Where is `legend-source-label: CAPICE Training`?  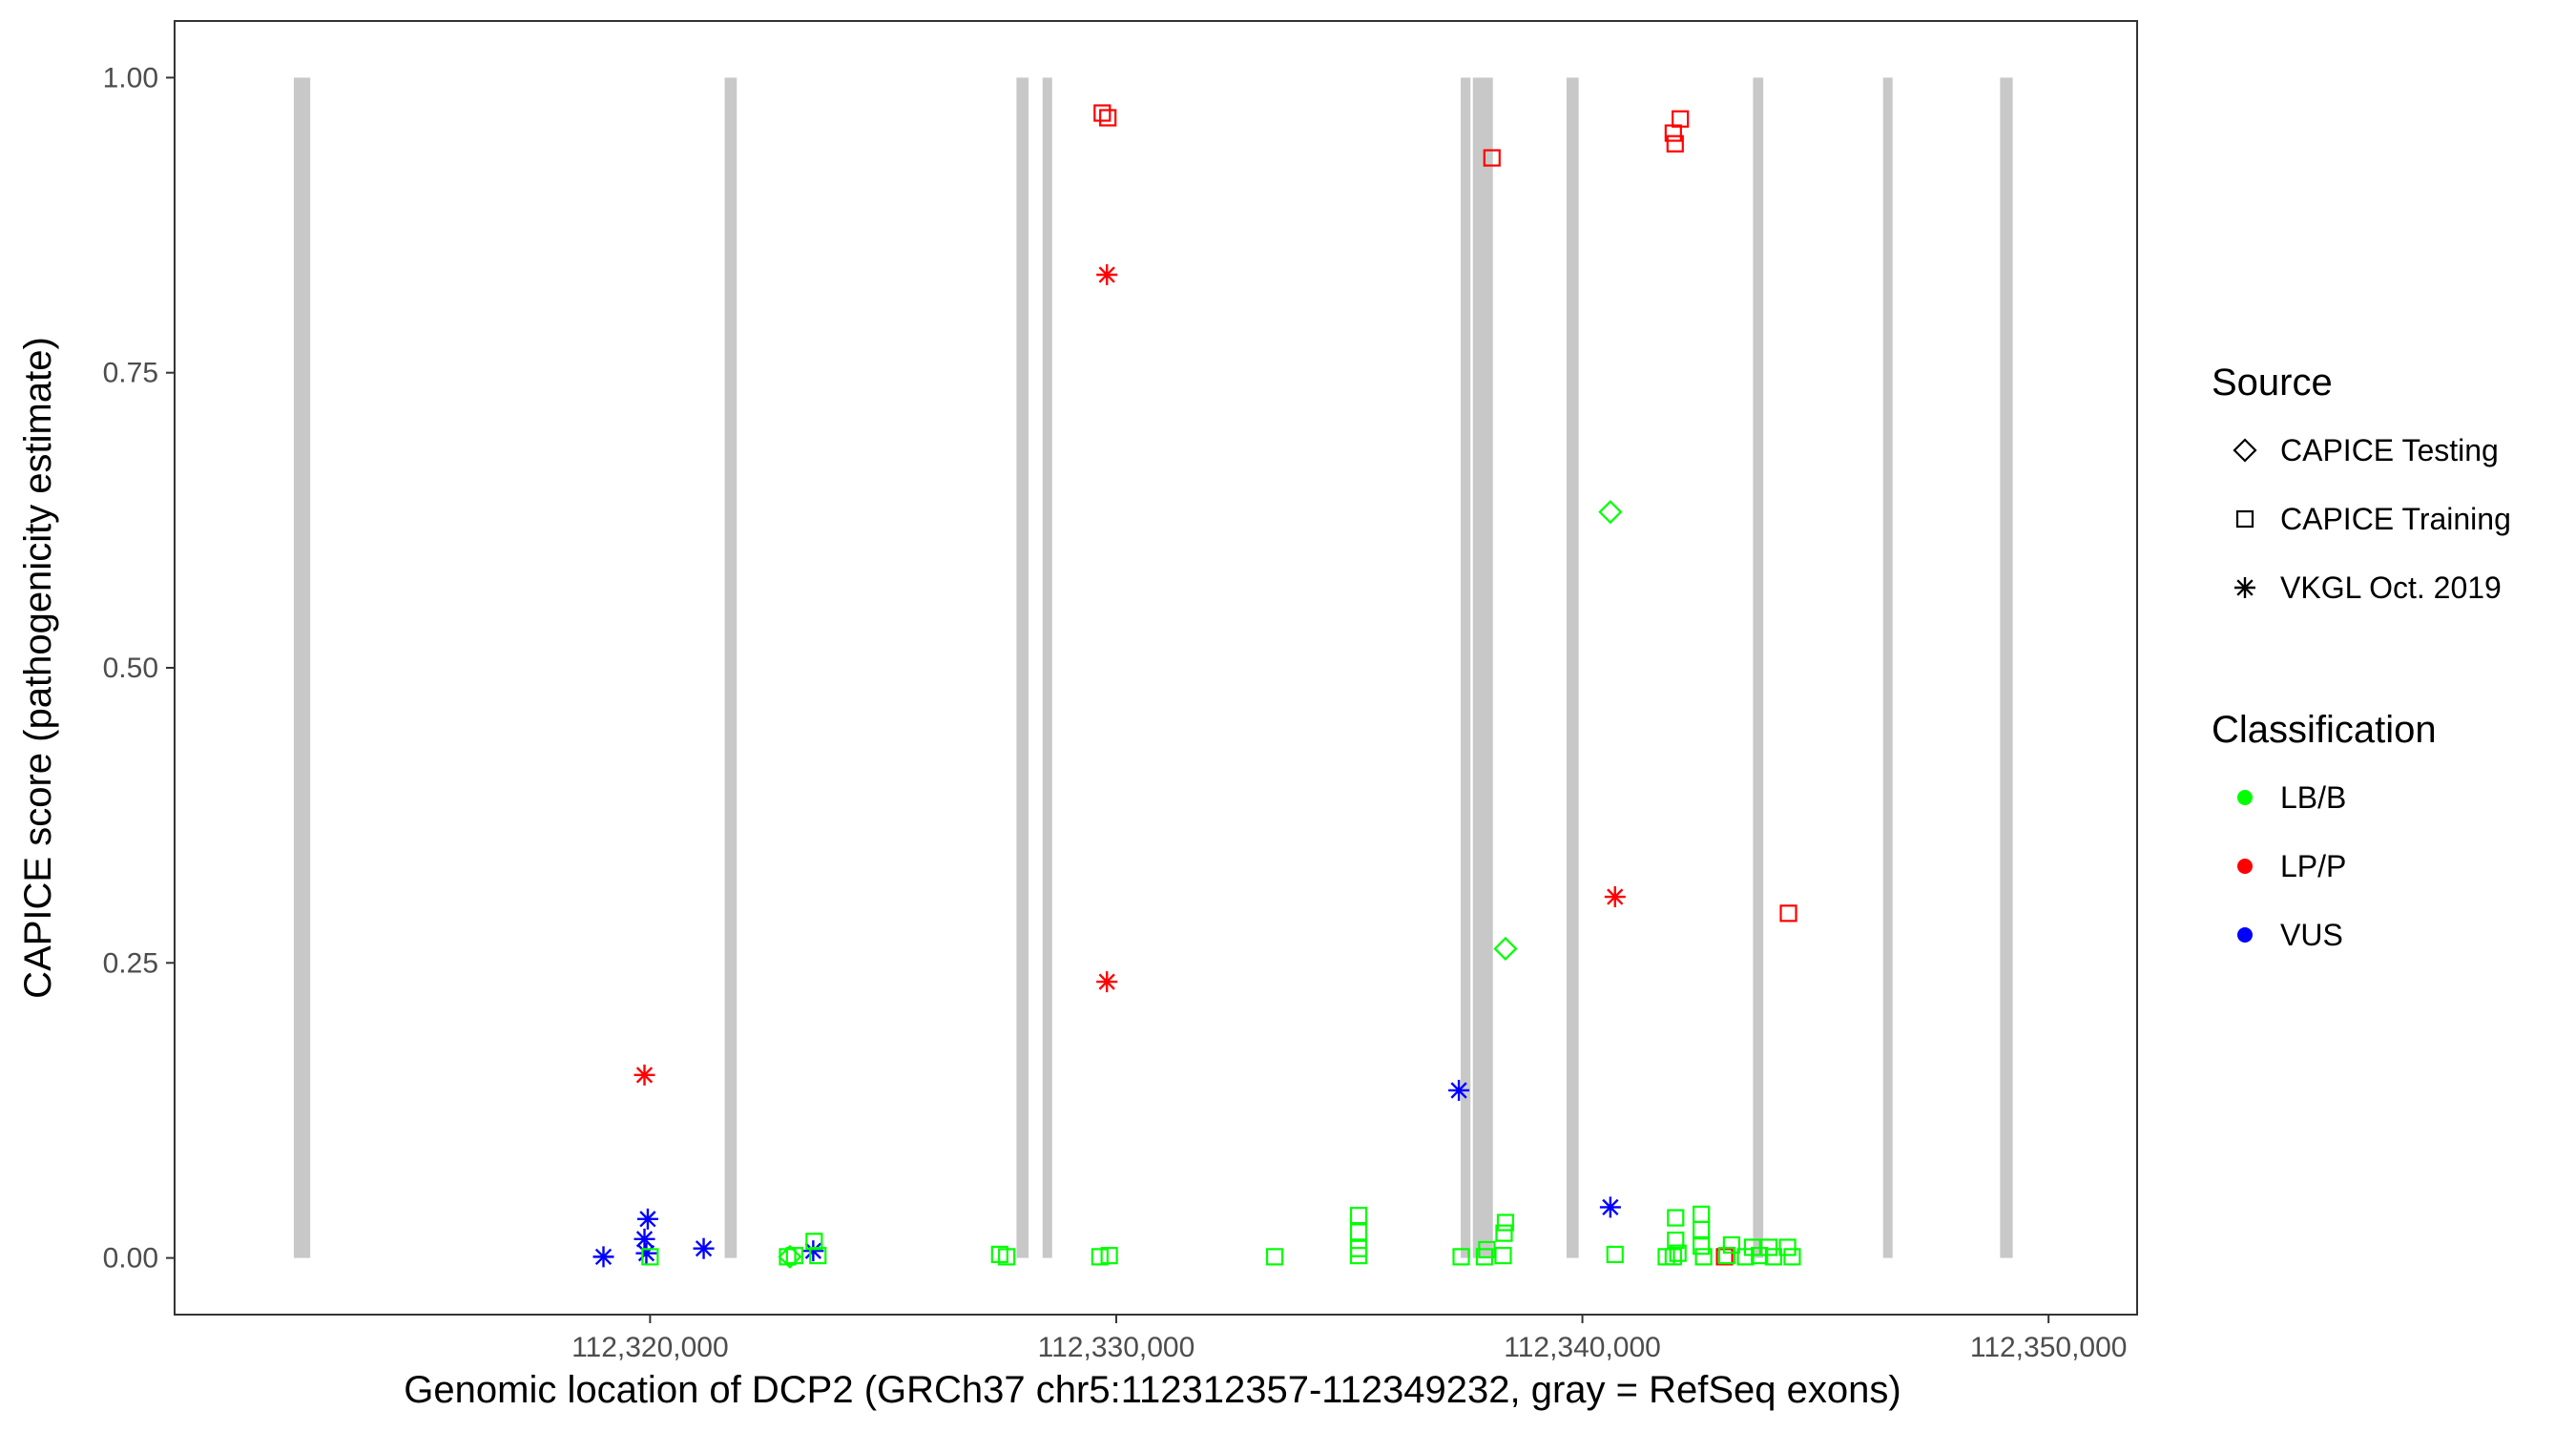 legend-source-label: CAPICE Training is located at coordinates (2395, 519).